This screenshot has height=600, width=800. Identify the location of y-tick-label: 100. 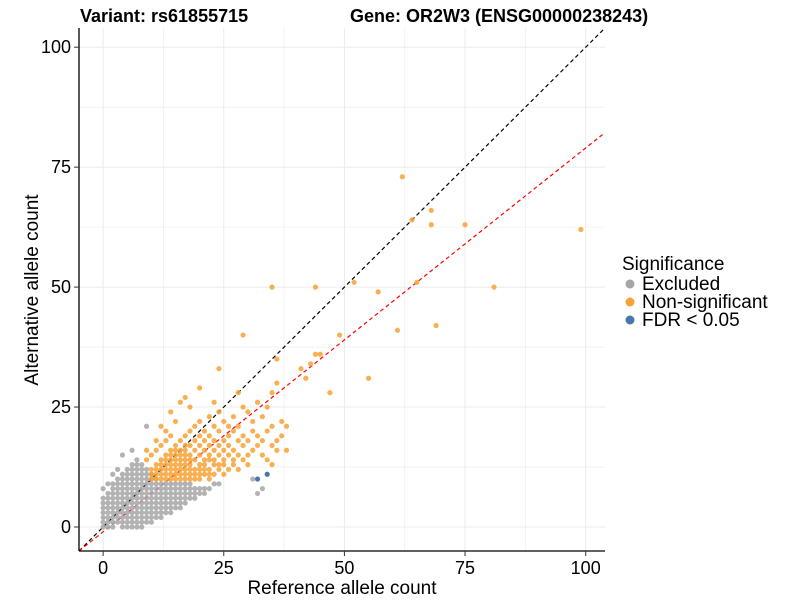
(56, 47).